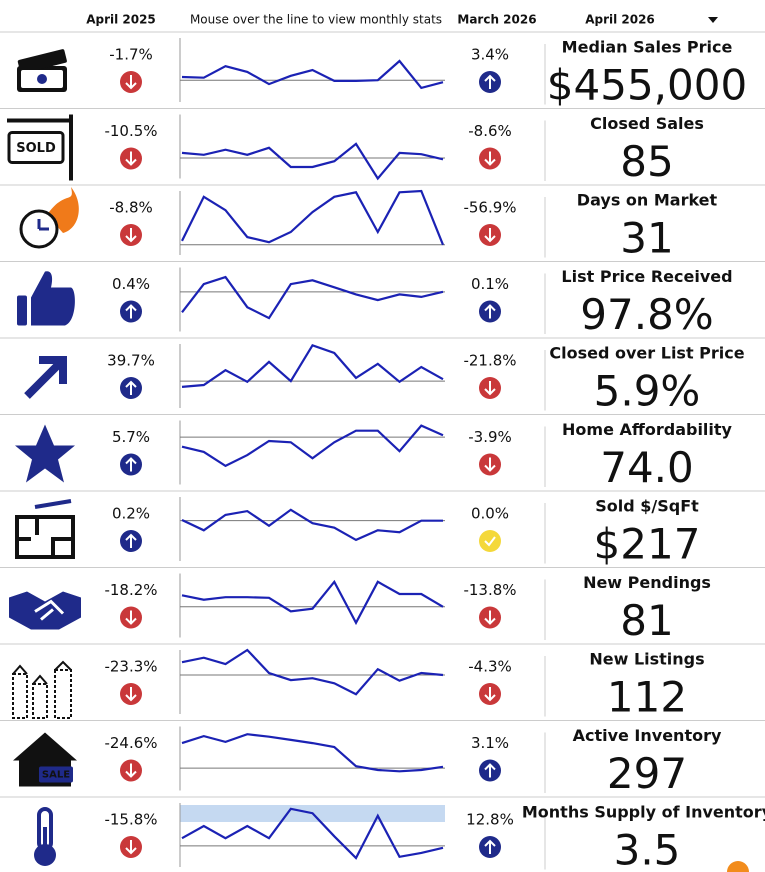  I want to click on mom-change: 12.8%, so click(490, 820).